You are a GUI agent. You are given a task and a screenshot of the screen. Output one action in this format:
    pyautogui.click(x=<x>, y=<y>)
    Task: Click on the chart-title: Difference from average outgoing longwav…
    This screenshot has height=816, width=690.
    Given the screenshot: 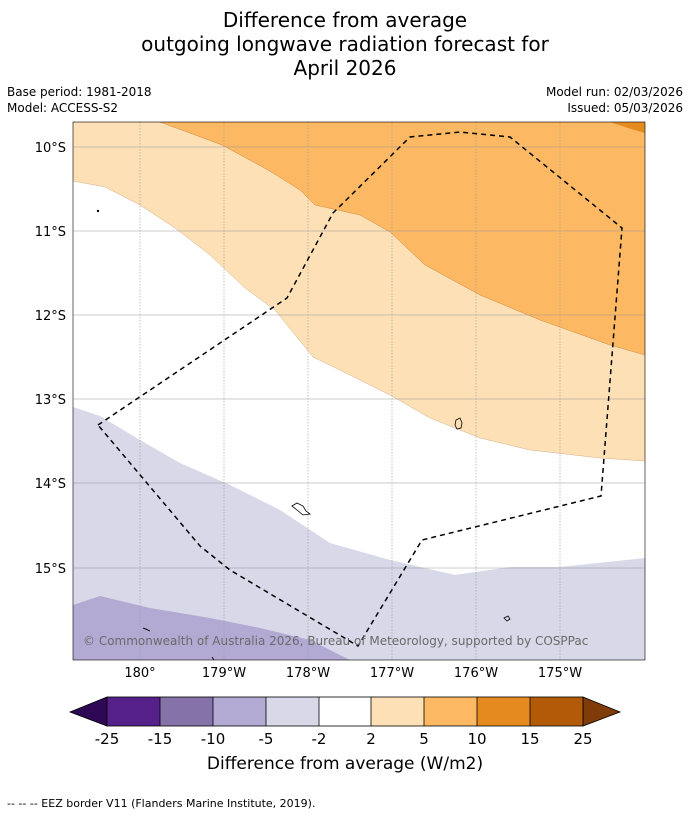 What is the action you would take?
    pyautogui.click(x=345, y=44)
    